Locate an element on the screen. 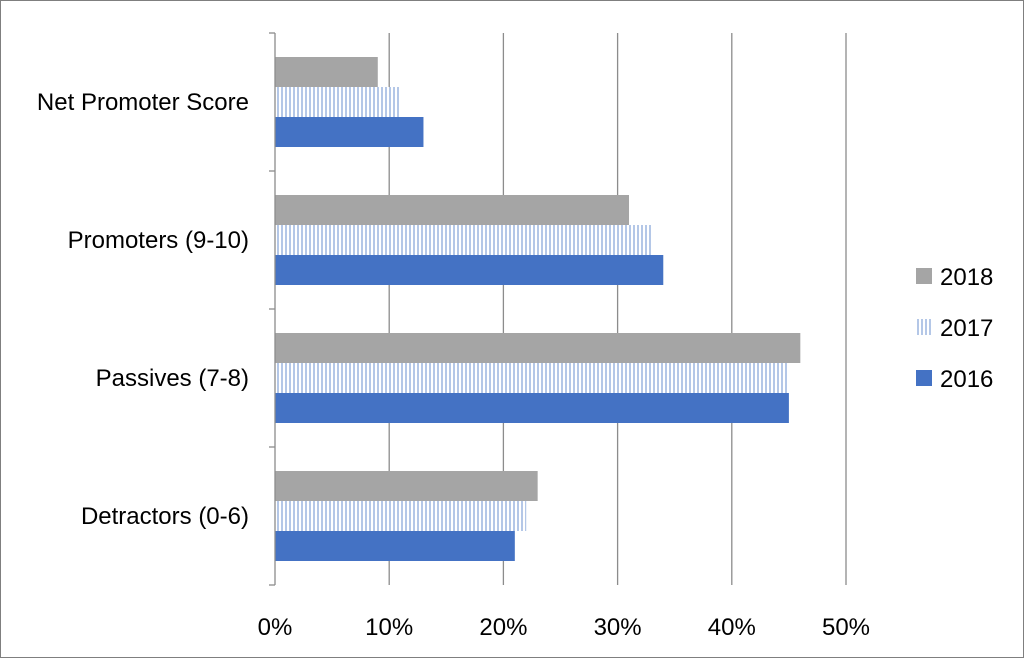 This screenshot has width=1024, height=658. category-label: Net Promoter Score is located at coordinates (143, 102).